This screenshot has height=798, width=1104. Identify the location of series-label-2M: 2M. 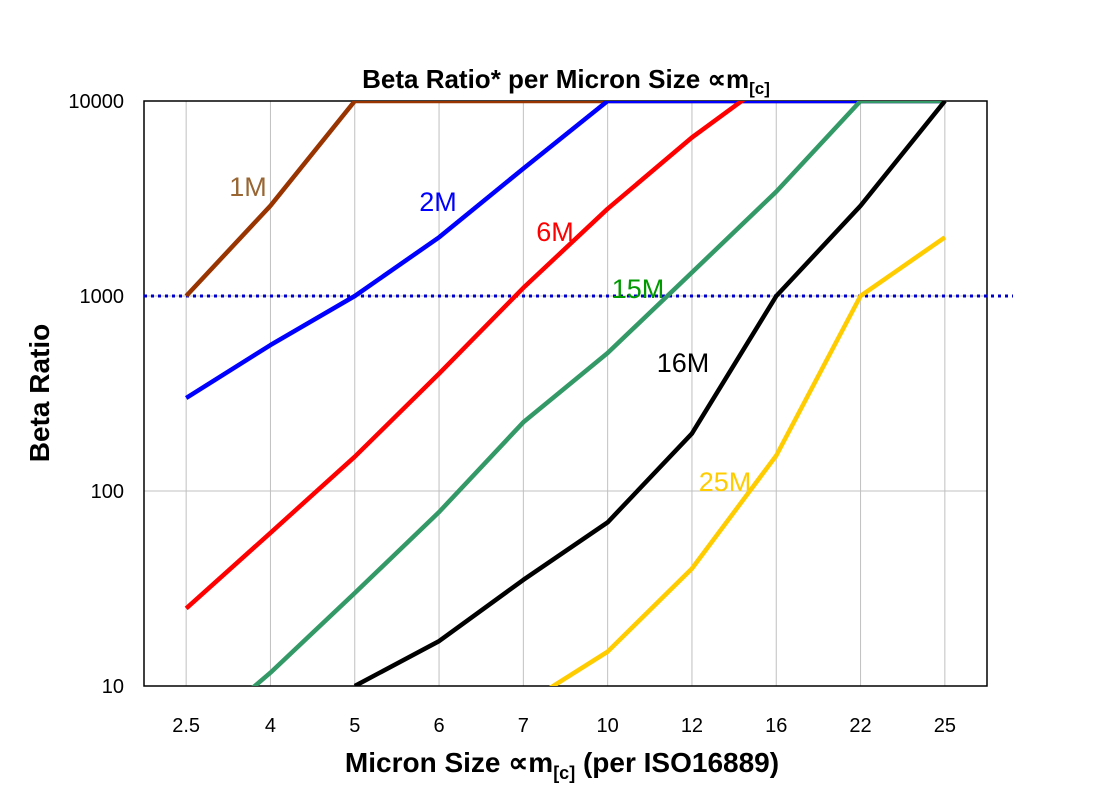
(438, 202).